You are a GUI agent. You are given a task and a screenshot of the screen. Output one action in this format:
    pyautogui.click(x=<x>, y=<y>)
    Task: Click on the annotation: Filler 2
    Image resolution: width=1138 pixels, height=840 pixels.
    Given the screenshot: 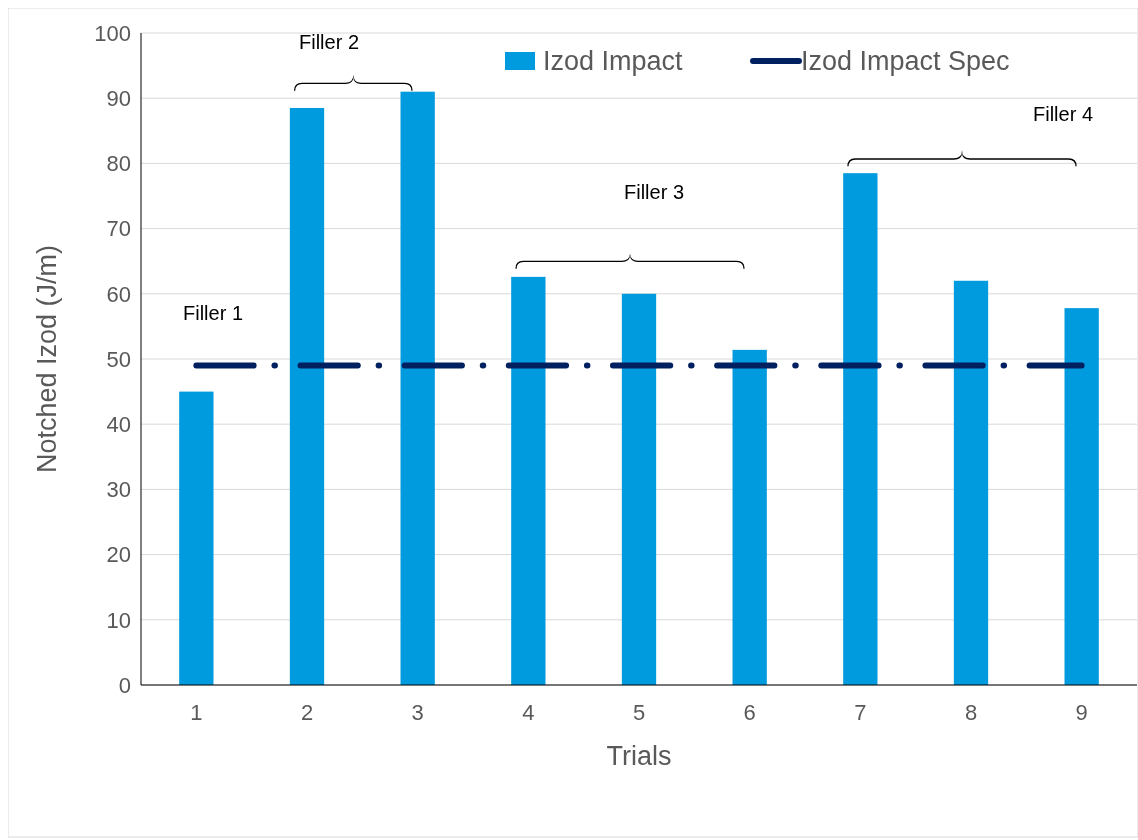 What is the action you would take?
    pyautogui.click(x=329, y=42)
    